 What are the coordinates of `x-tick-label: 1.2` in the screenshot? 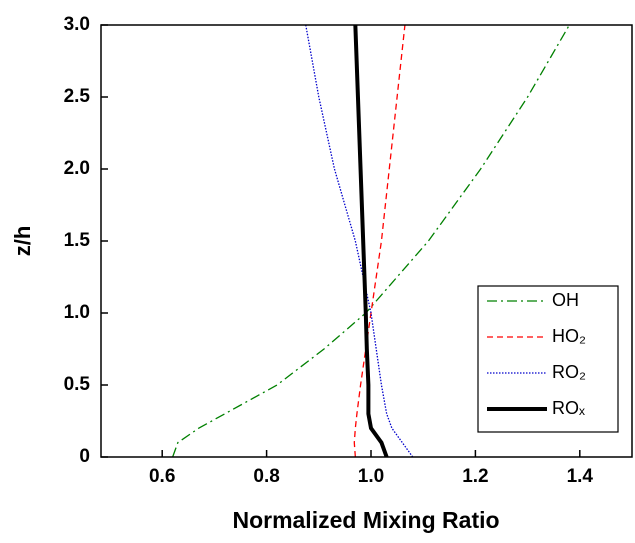 It's located at (475, 476).